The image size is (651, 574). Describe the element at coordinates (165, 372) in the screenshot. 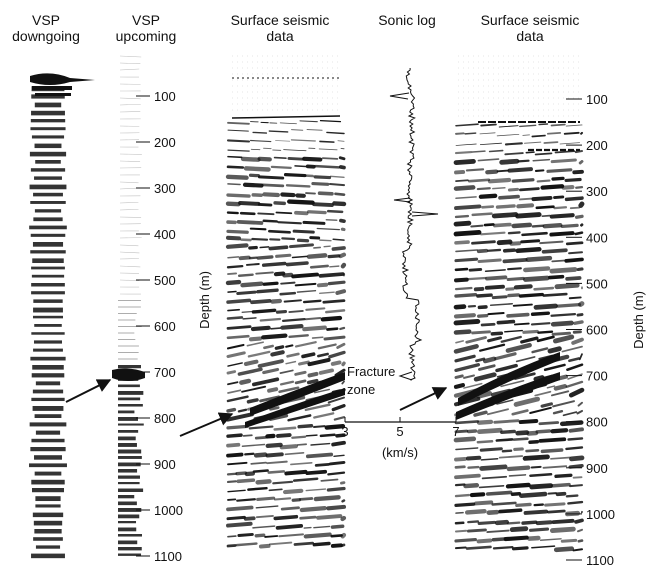

I see `depth-tick-label-middle-700: 700` at that location.